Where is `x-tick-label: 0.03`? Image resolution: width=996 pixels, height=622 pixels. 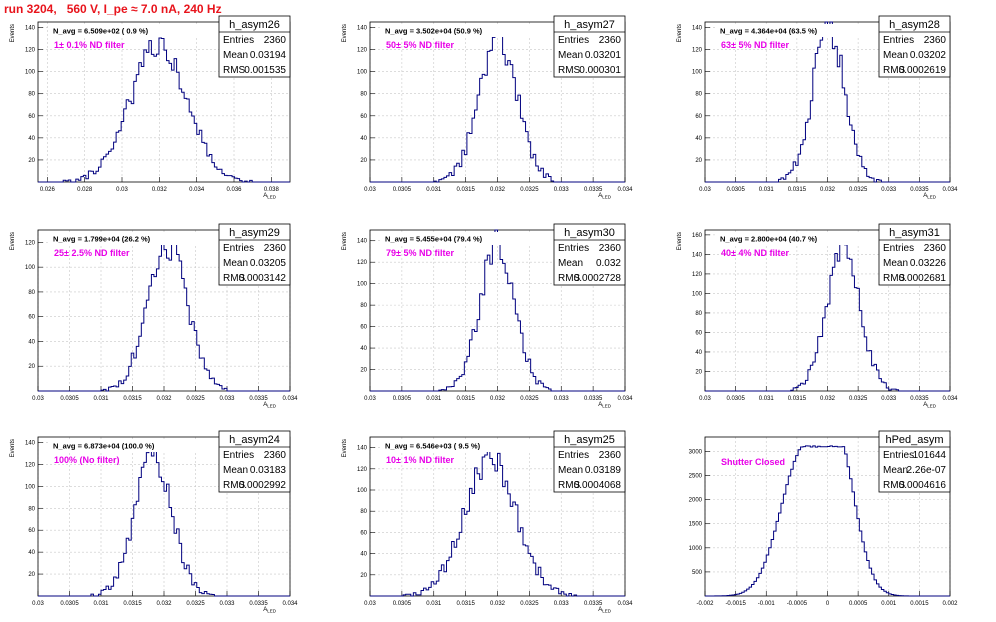
x-tick-label: 0.03 is located at coordinates (370, 604).